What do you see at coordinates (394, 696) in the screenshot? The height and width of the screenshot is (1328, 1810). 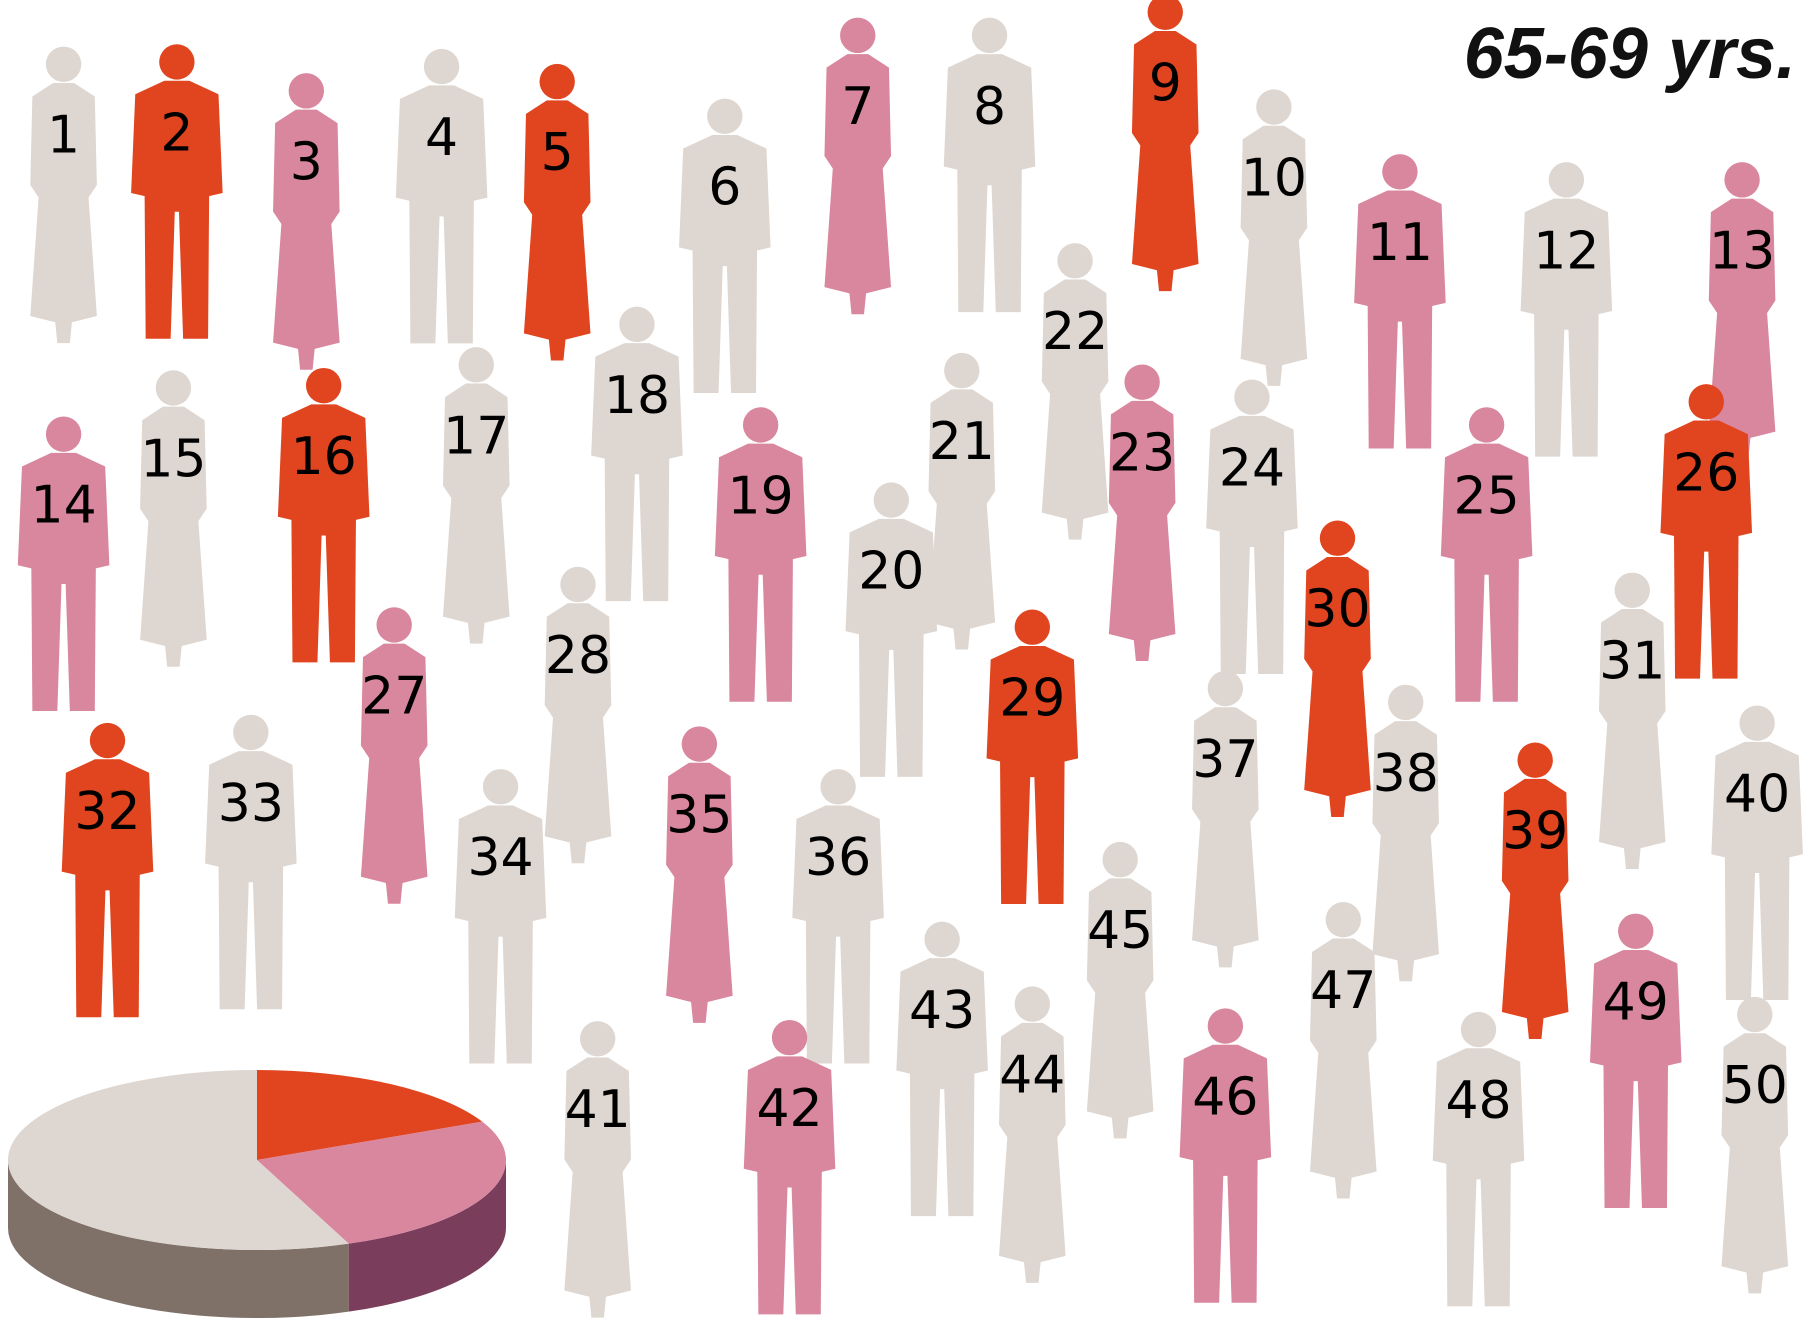 I see `person-number: 27` at bounding box center [394, 696].